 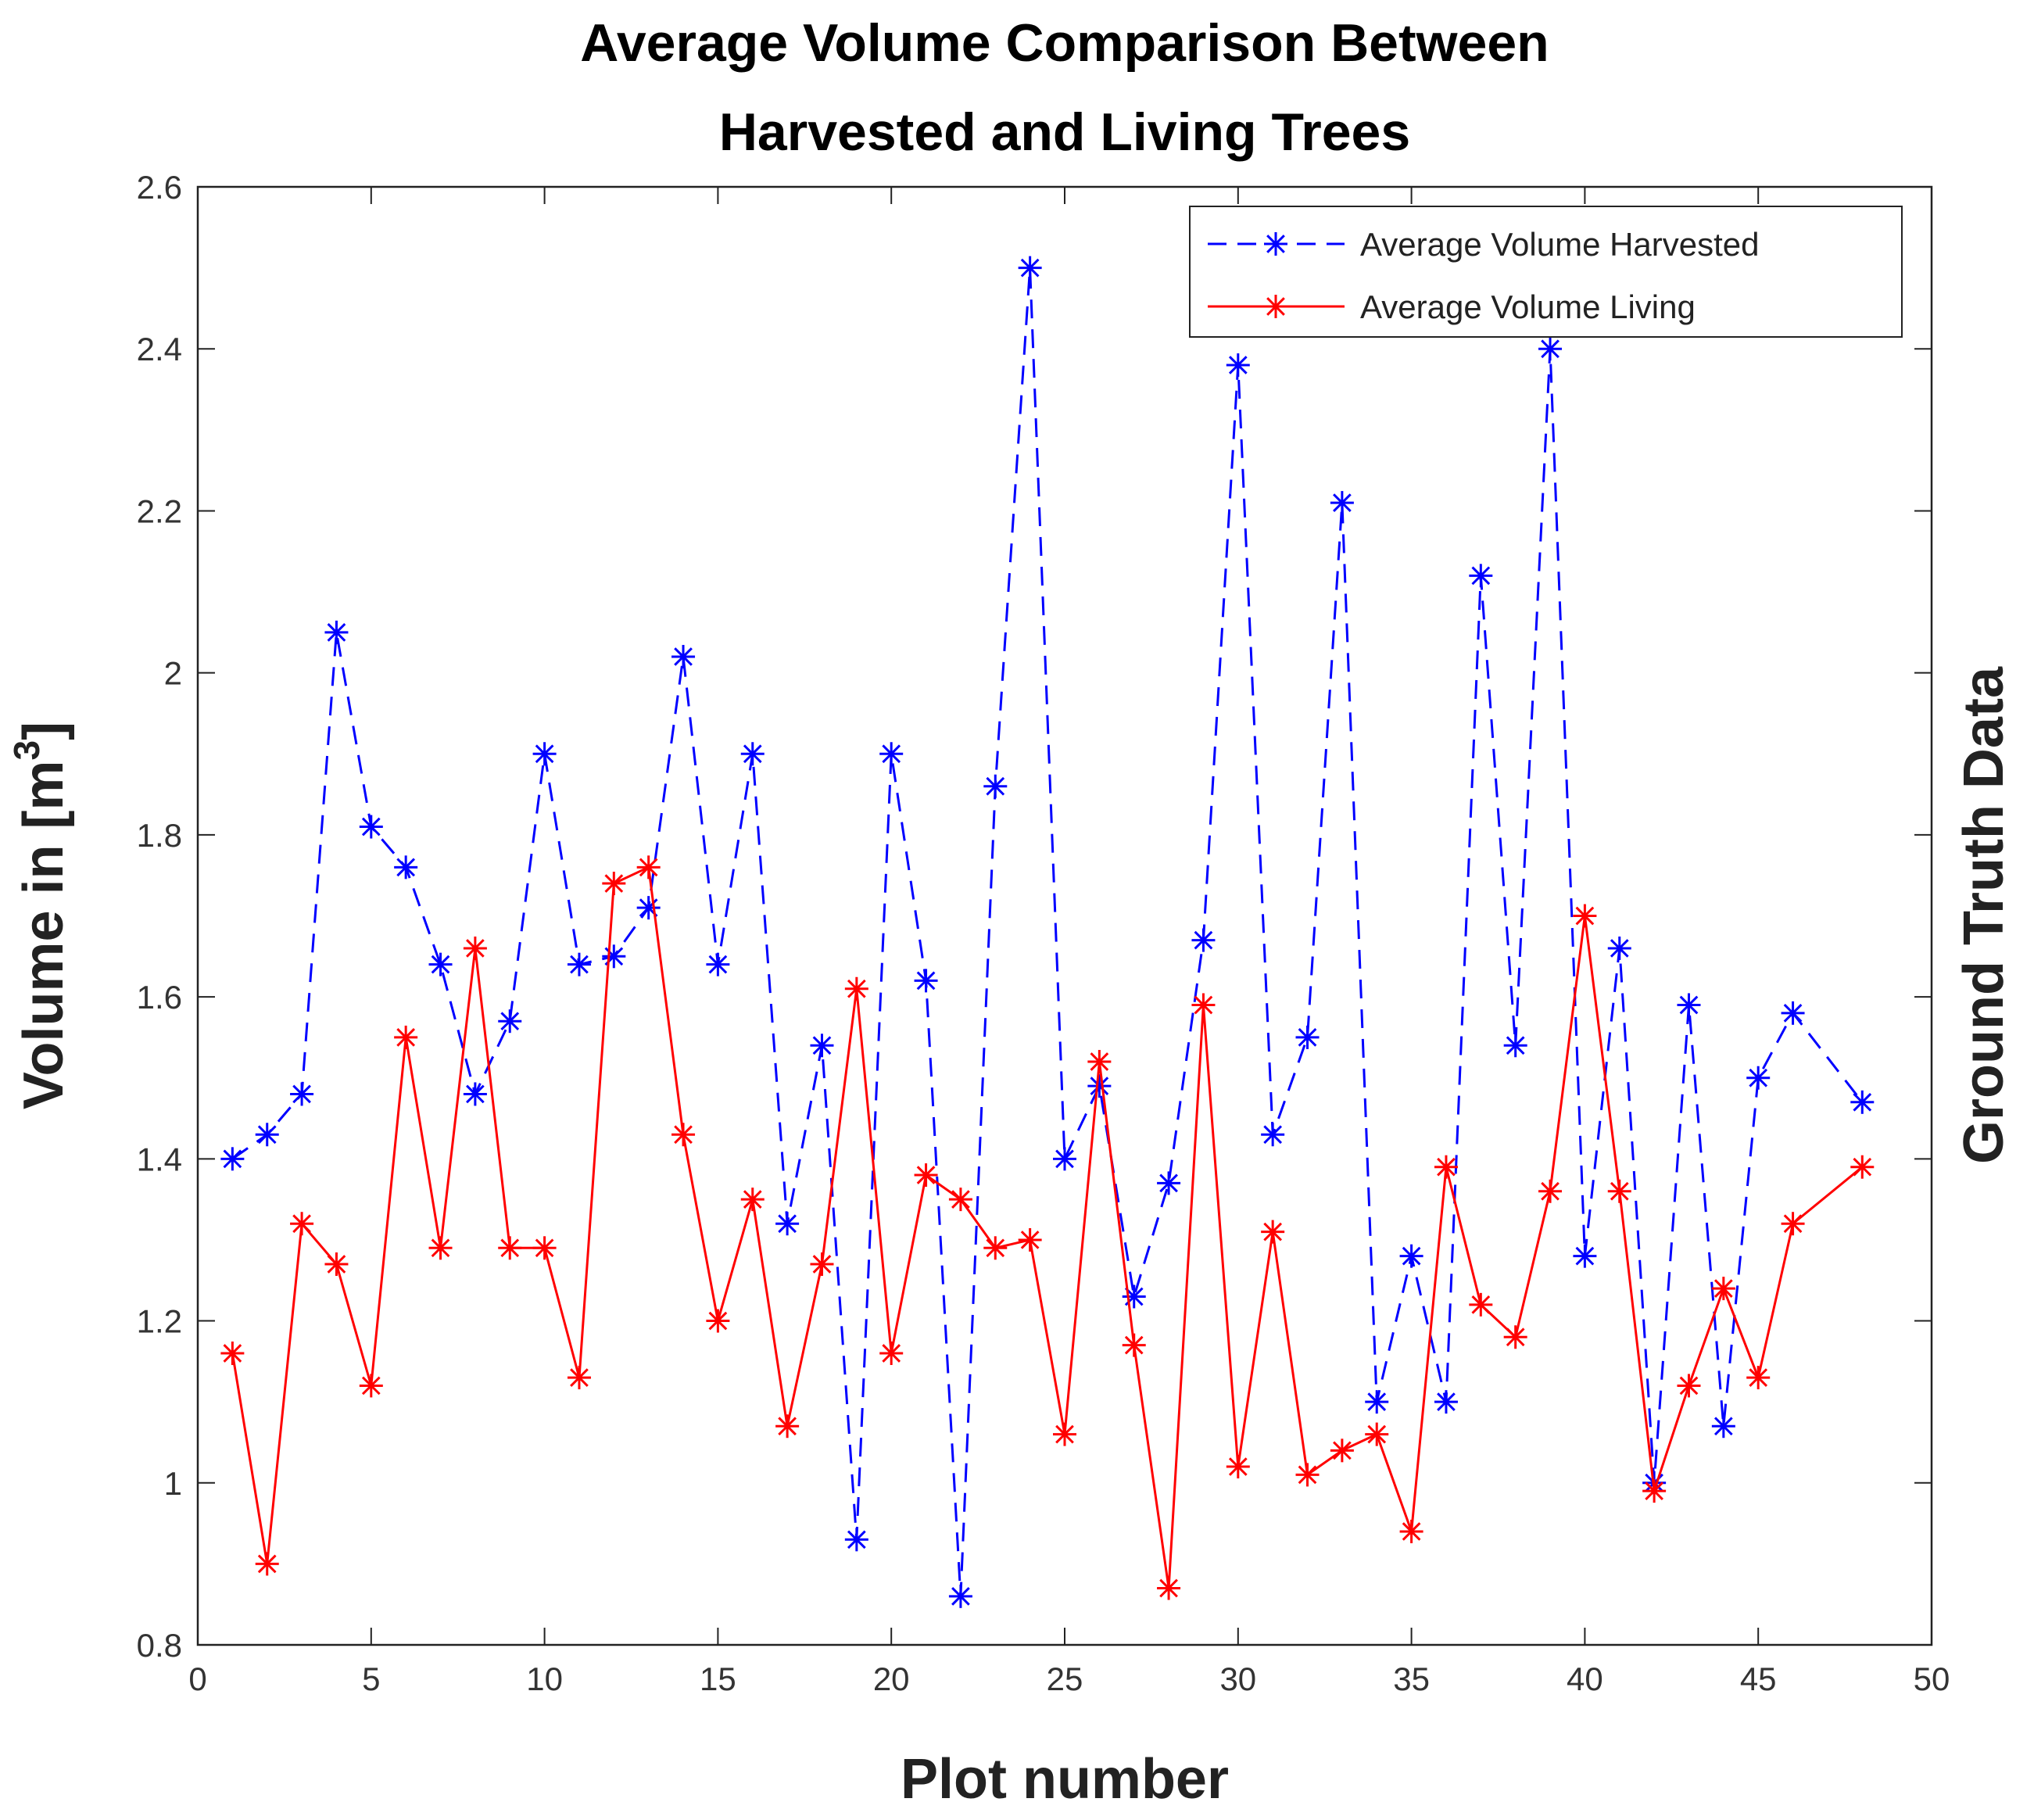 I want to click on x-tick-label: 35, so click(x=1412, y=1679).